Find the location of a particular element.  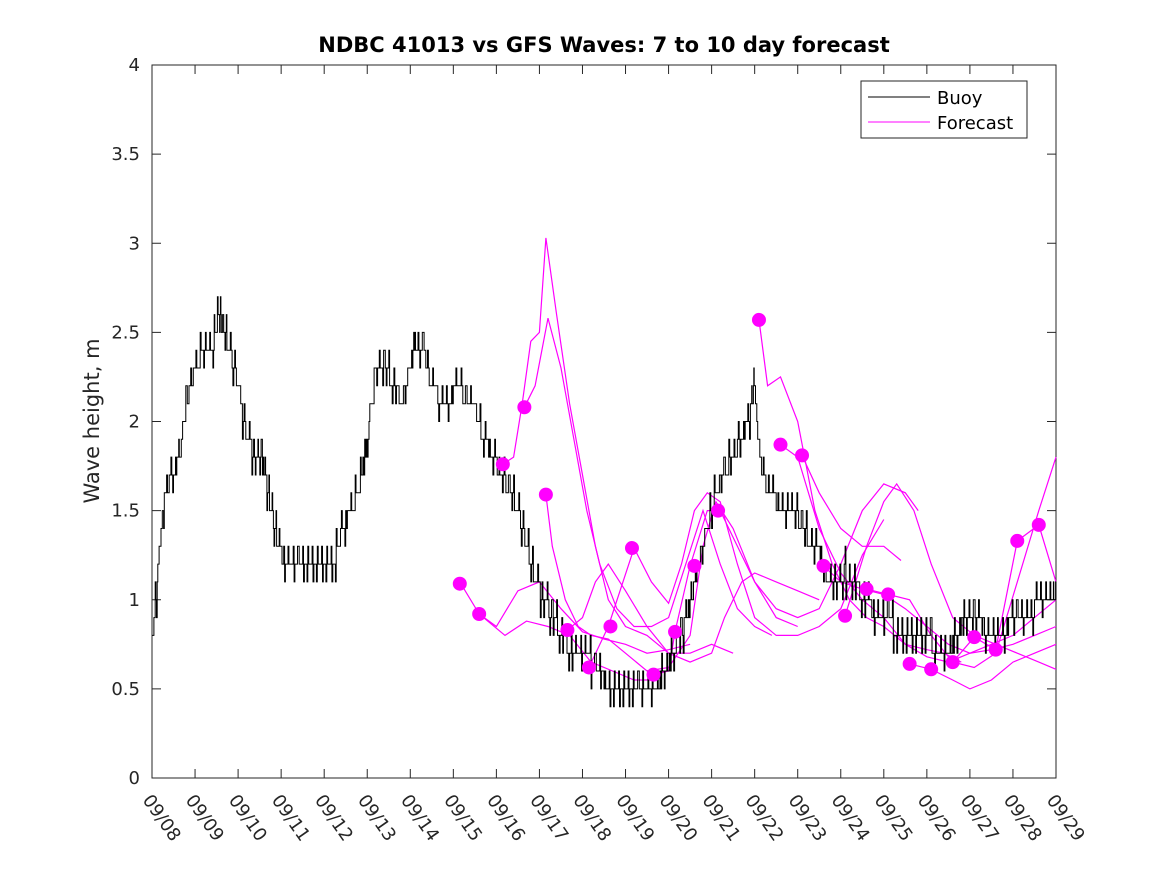

y-tick-label: 1 is located at coordinates (134, 600).